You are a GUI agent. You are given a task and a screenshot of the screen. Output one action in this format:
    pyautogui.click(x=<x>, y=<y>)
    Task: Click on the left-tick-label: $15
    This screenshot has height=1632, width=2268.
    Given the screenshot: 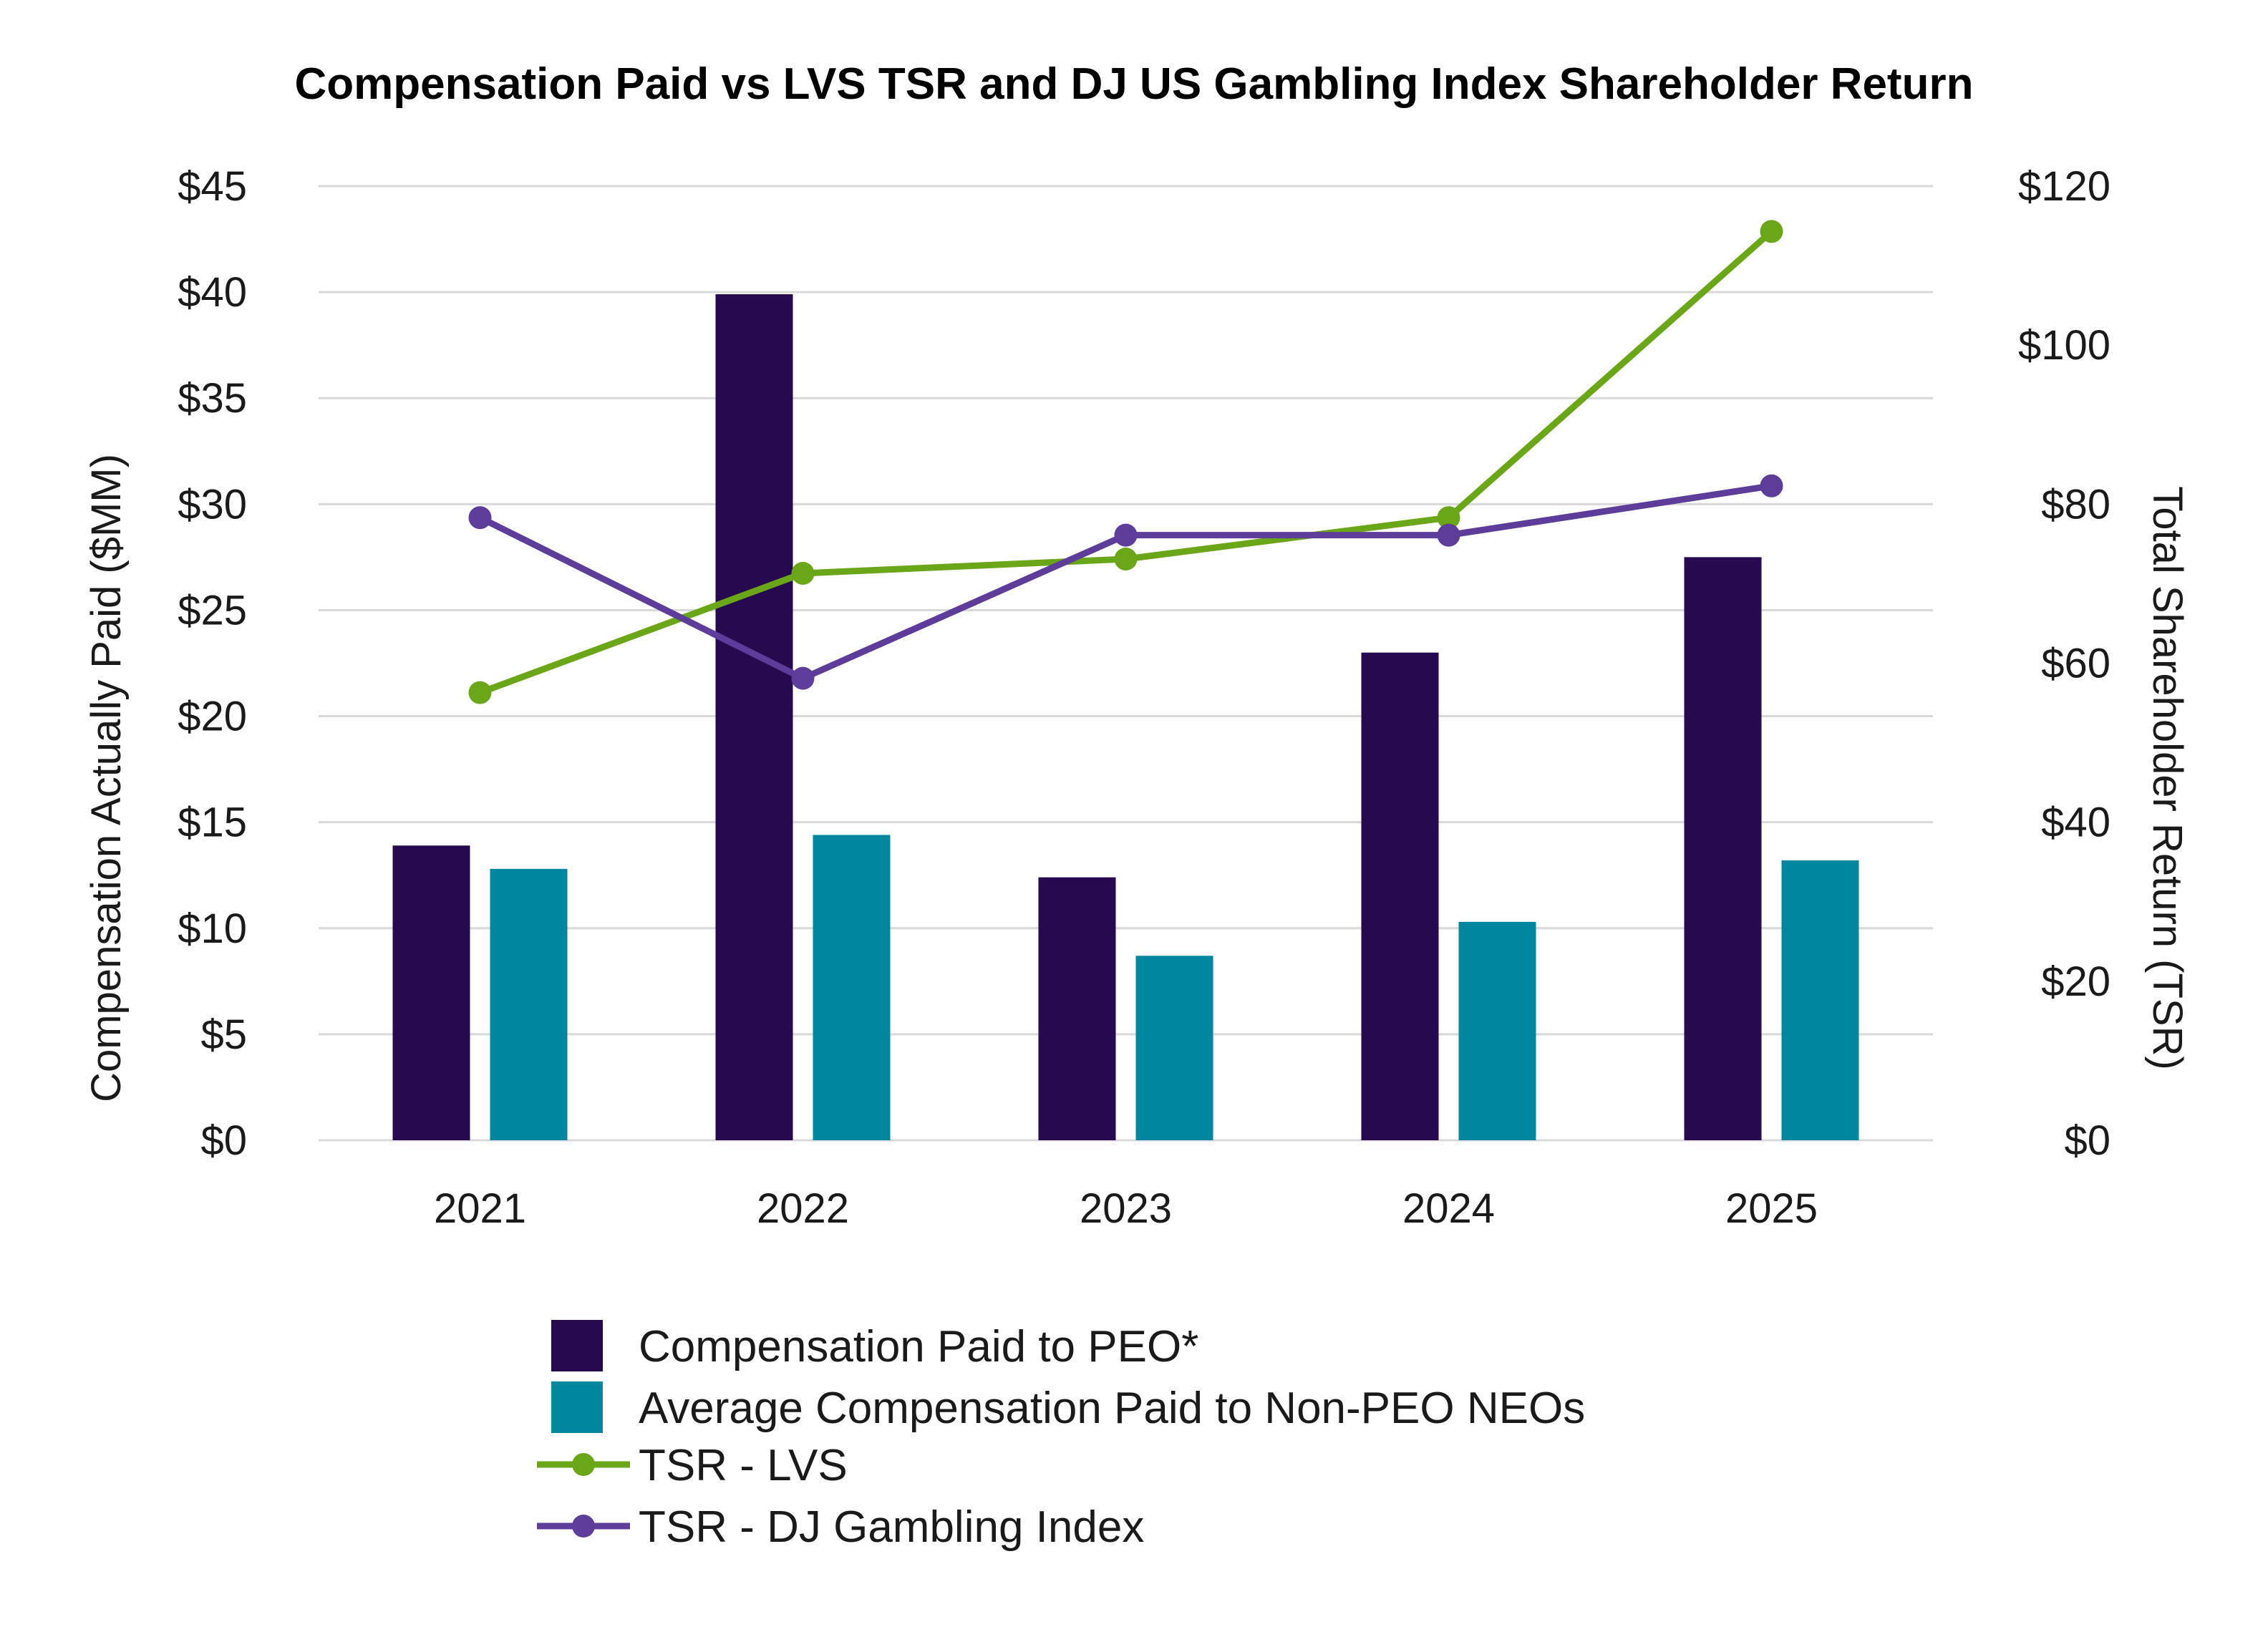 What is the action you would take?
    pyautogui.click(x=212, y=823)
    